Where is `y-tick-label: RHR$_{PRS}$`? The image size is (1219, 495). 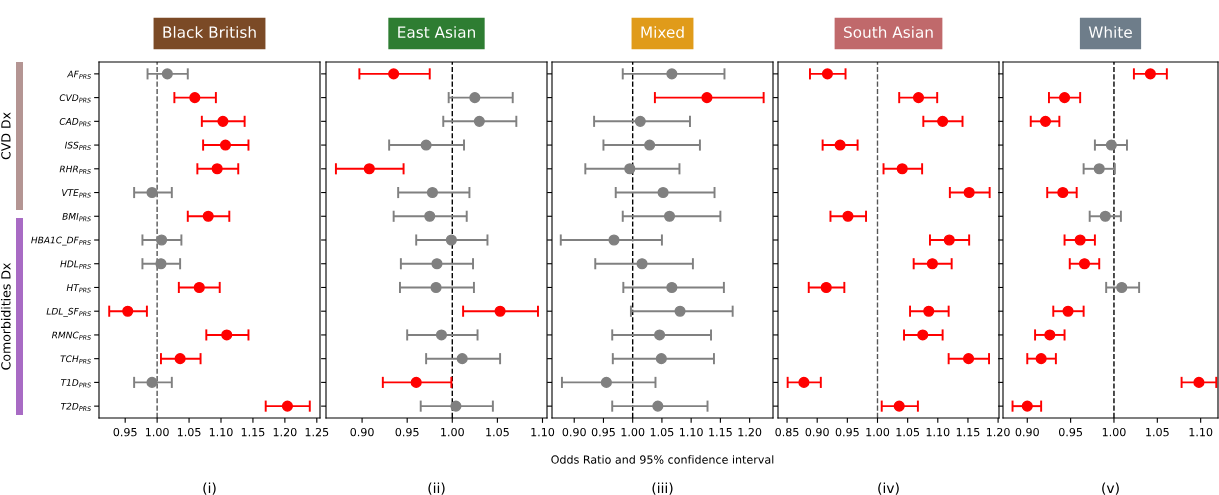 y-tick-label: RHR$_{PRS}$ is located at coordinates (75, 169).